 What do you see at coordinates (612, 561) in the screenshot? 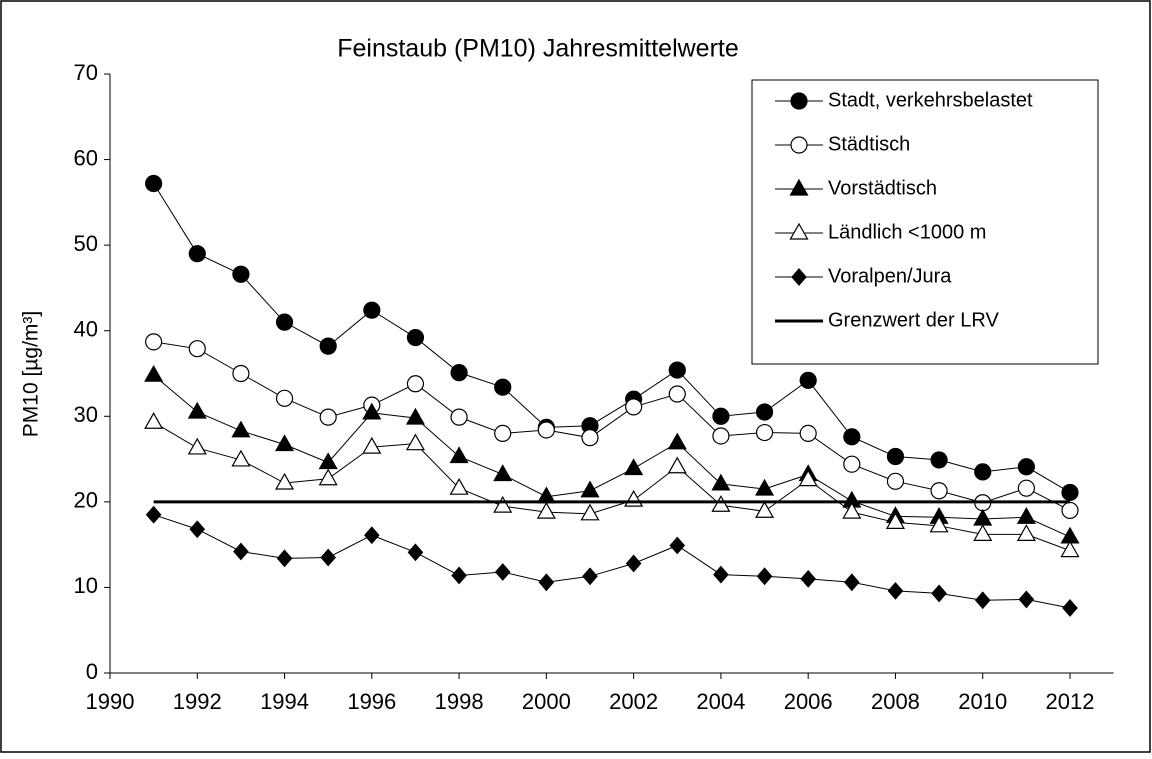
I see `series-line` at bounding box center [612, 561].